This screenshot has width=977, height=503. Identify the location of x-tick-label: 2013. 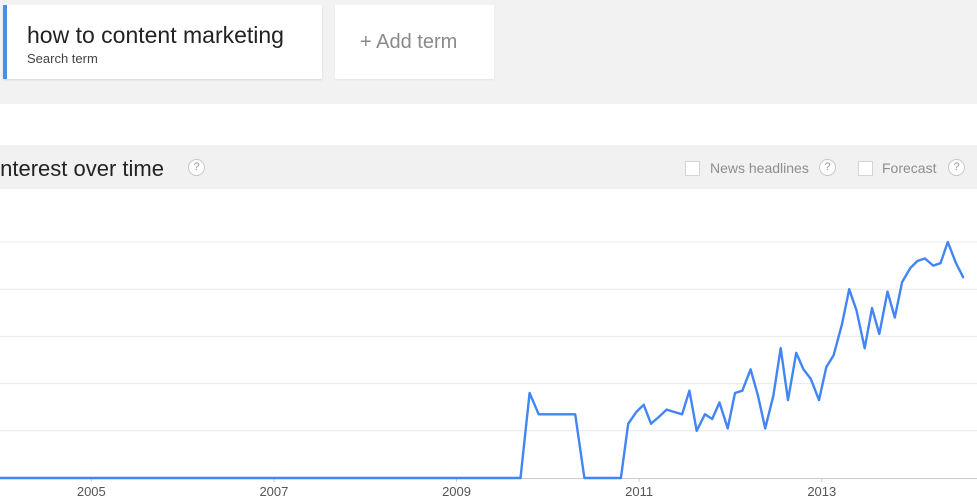
(821, 491).